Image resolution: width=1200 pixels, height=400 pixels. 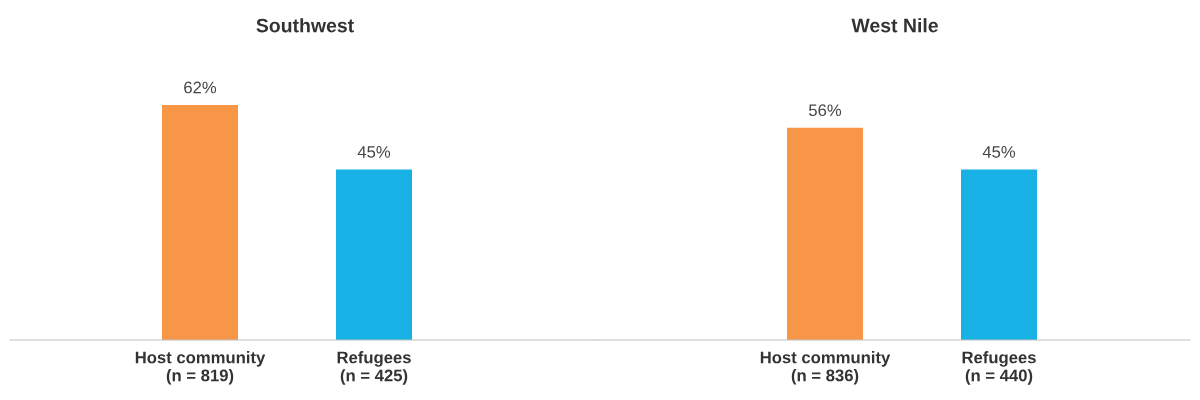 I want to click on data-label: 56%, so click(x=825, y=110).